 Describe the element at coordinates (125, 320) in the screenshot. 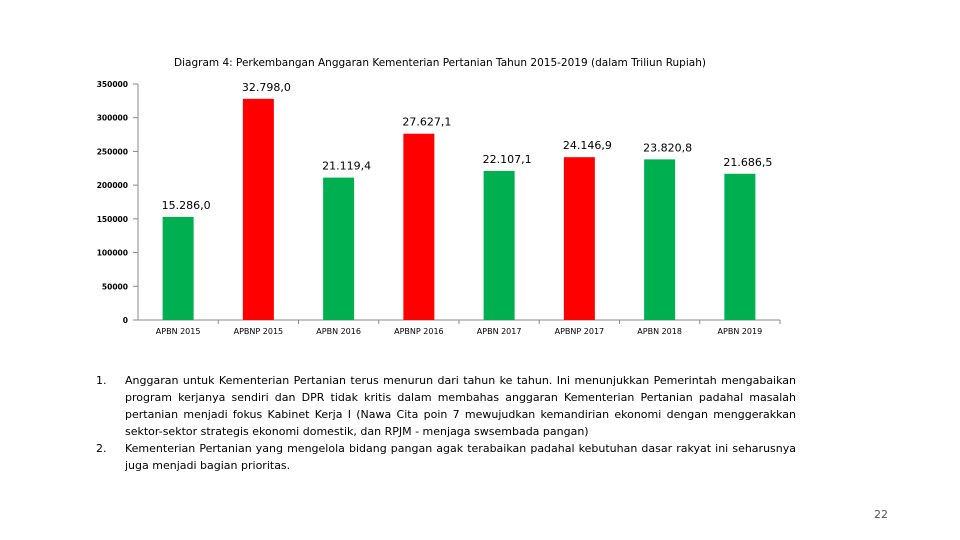

I see `y-tick-label: 0` at that location.